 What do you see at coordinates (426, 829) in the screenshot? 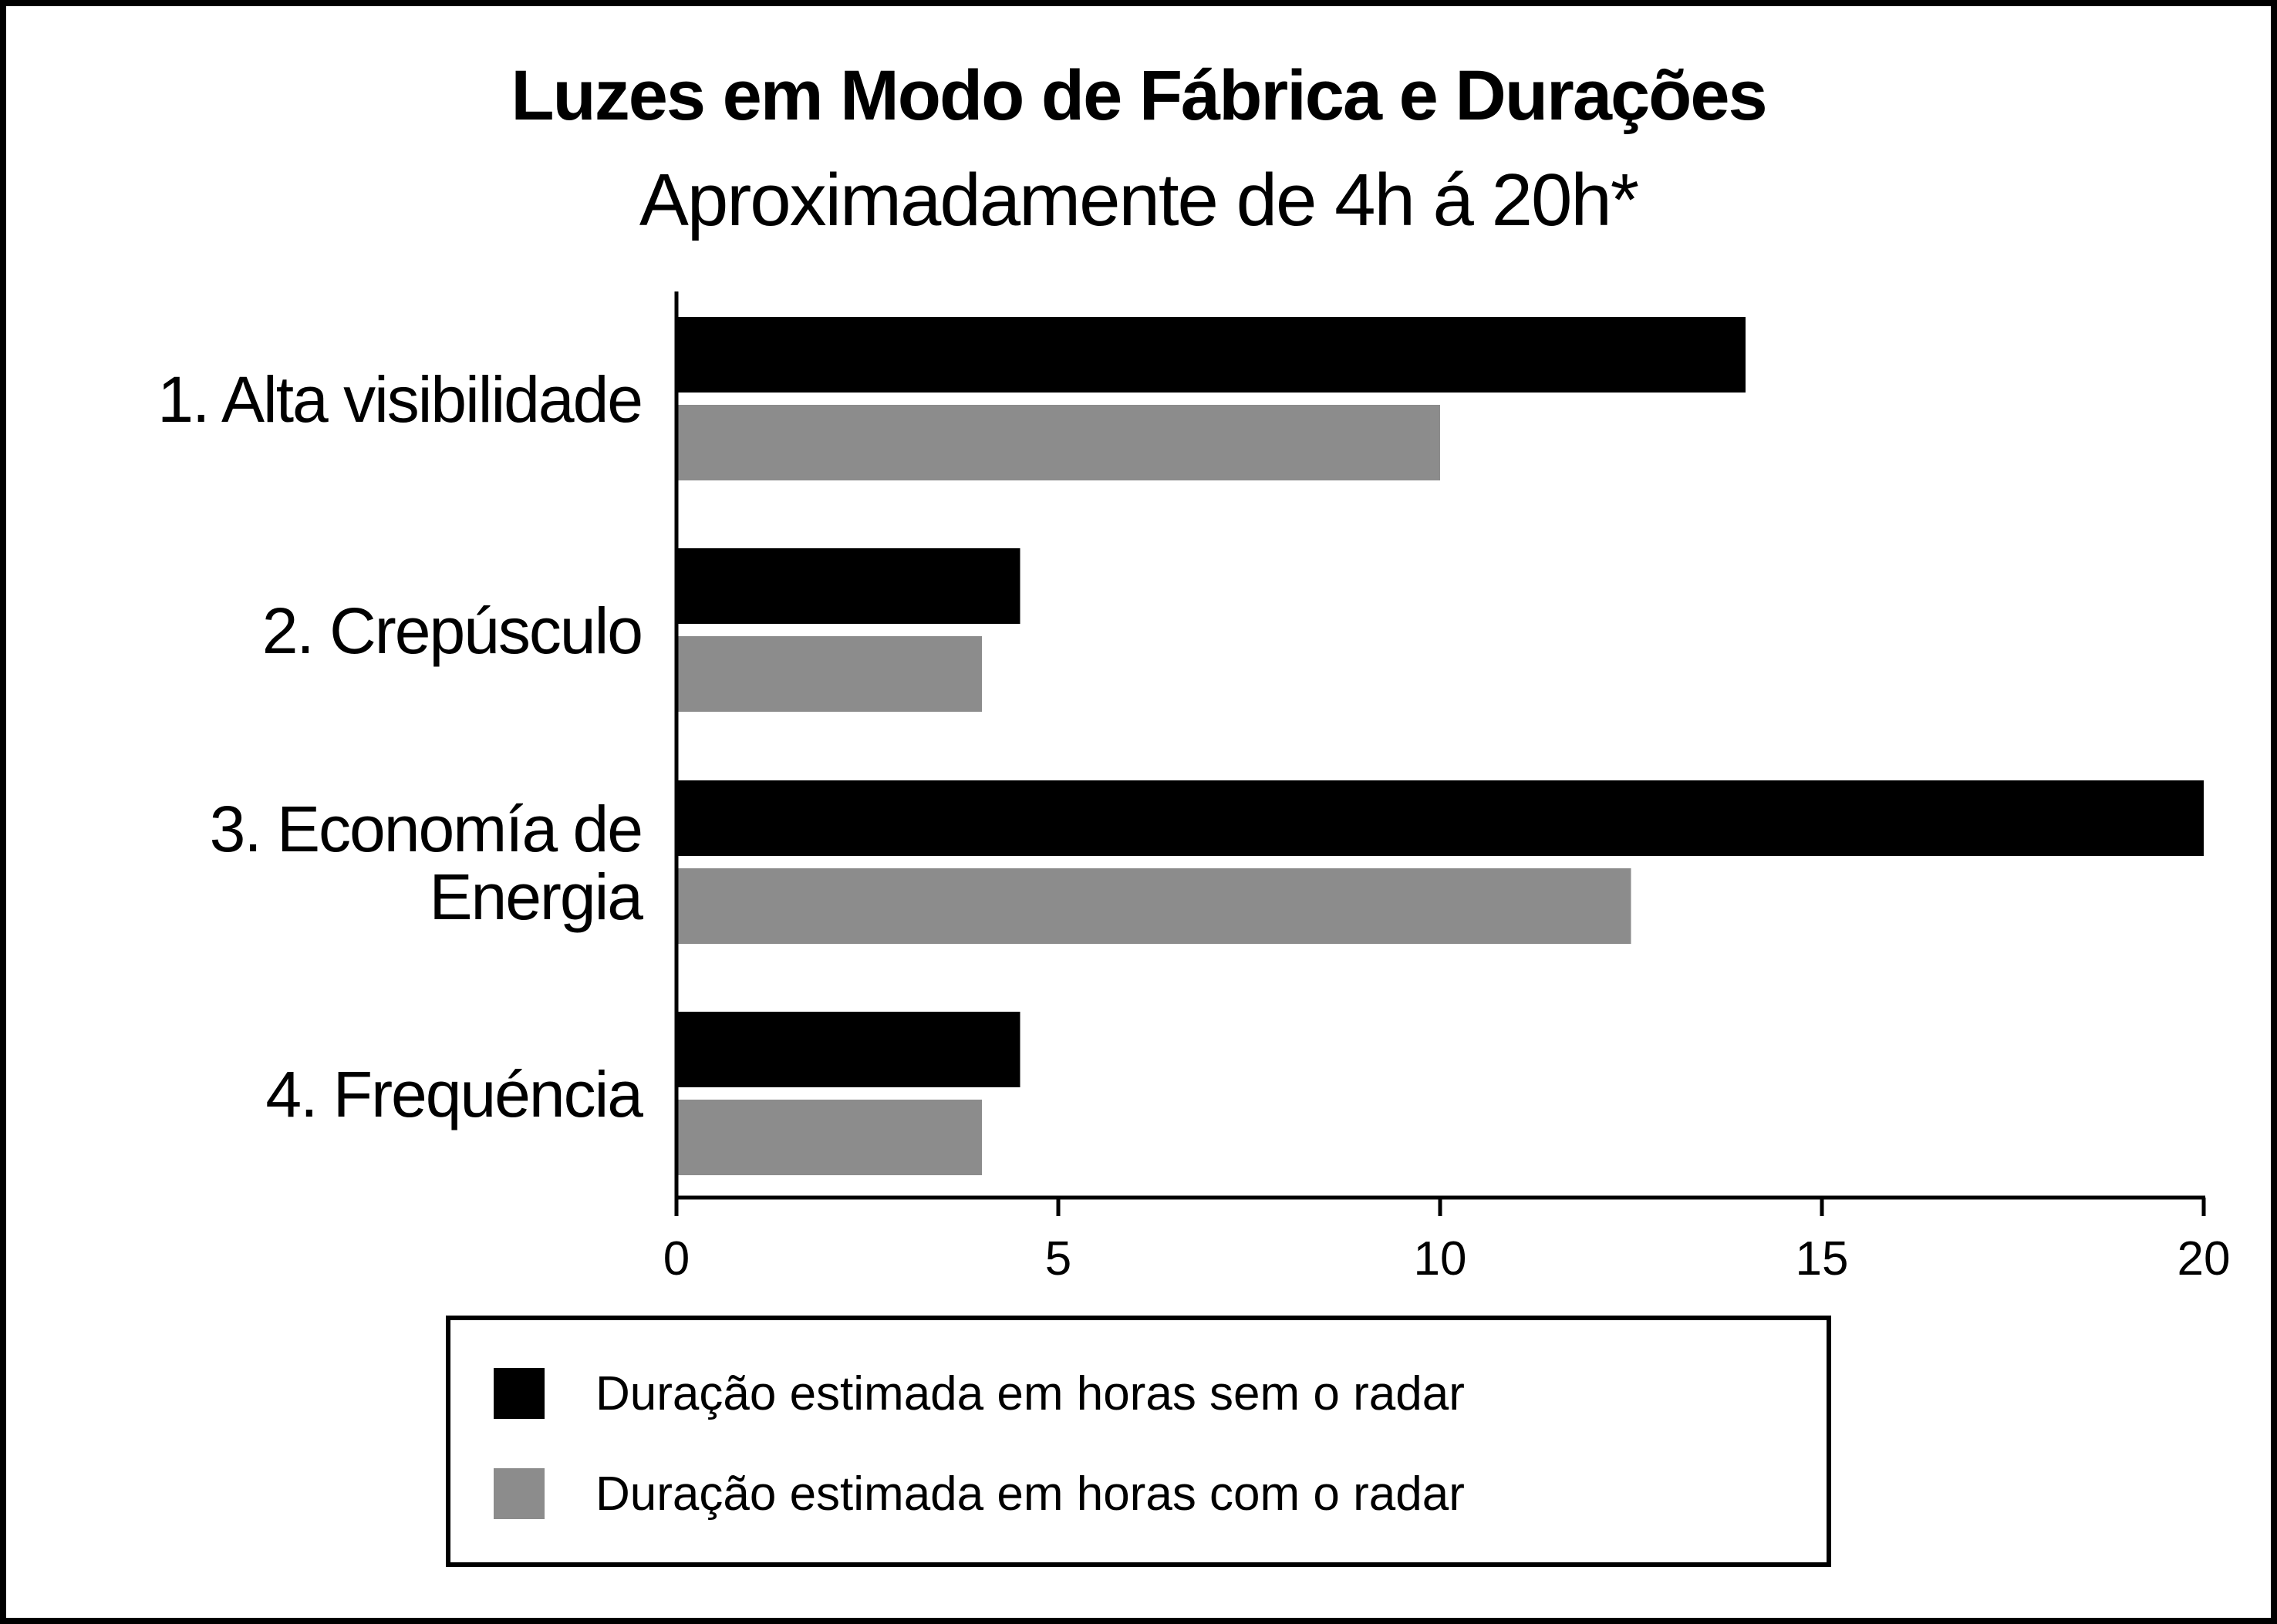
I see `category-label-3-line-1: 3. Economía de` at bounding box center [426, 829].